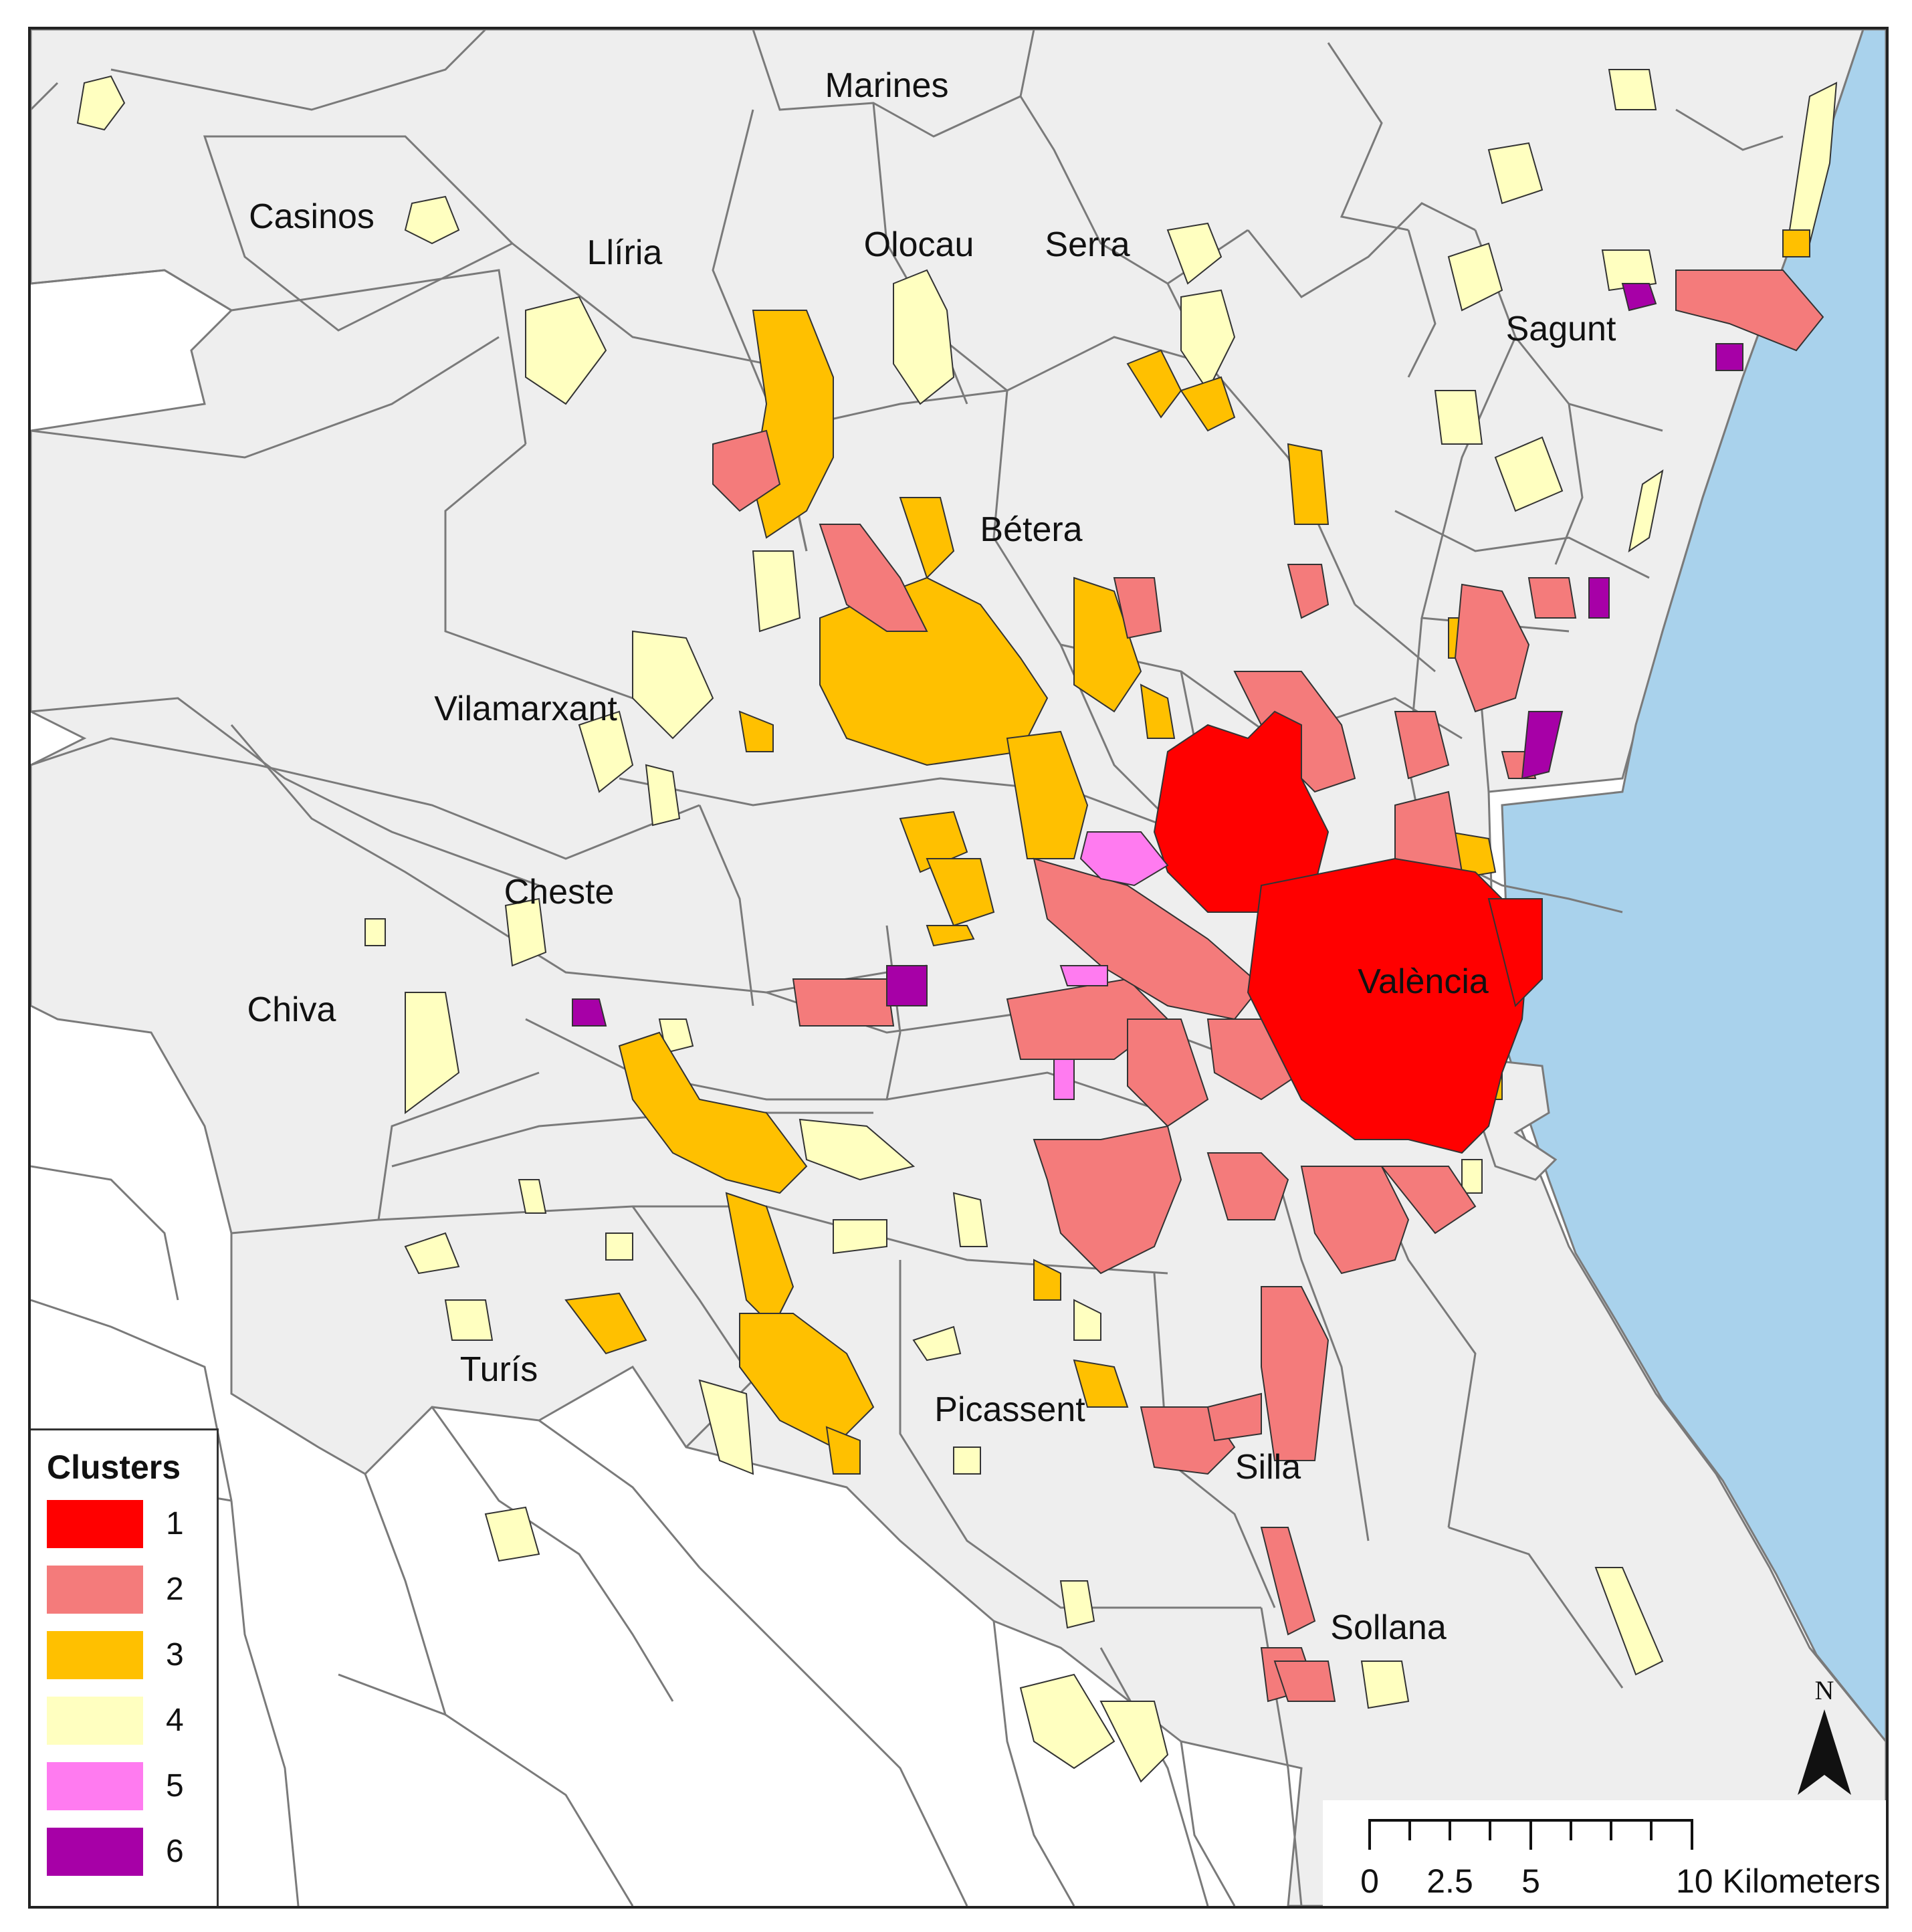 The width and height of the screenshot is (1912, 1932). I want to click on cluster-1-patches, so click(1348, 932).